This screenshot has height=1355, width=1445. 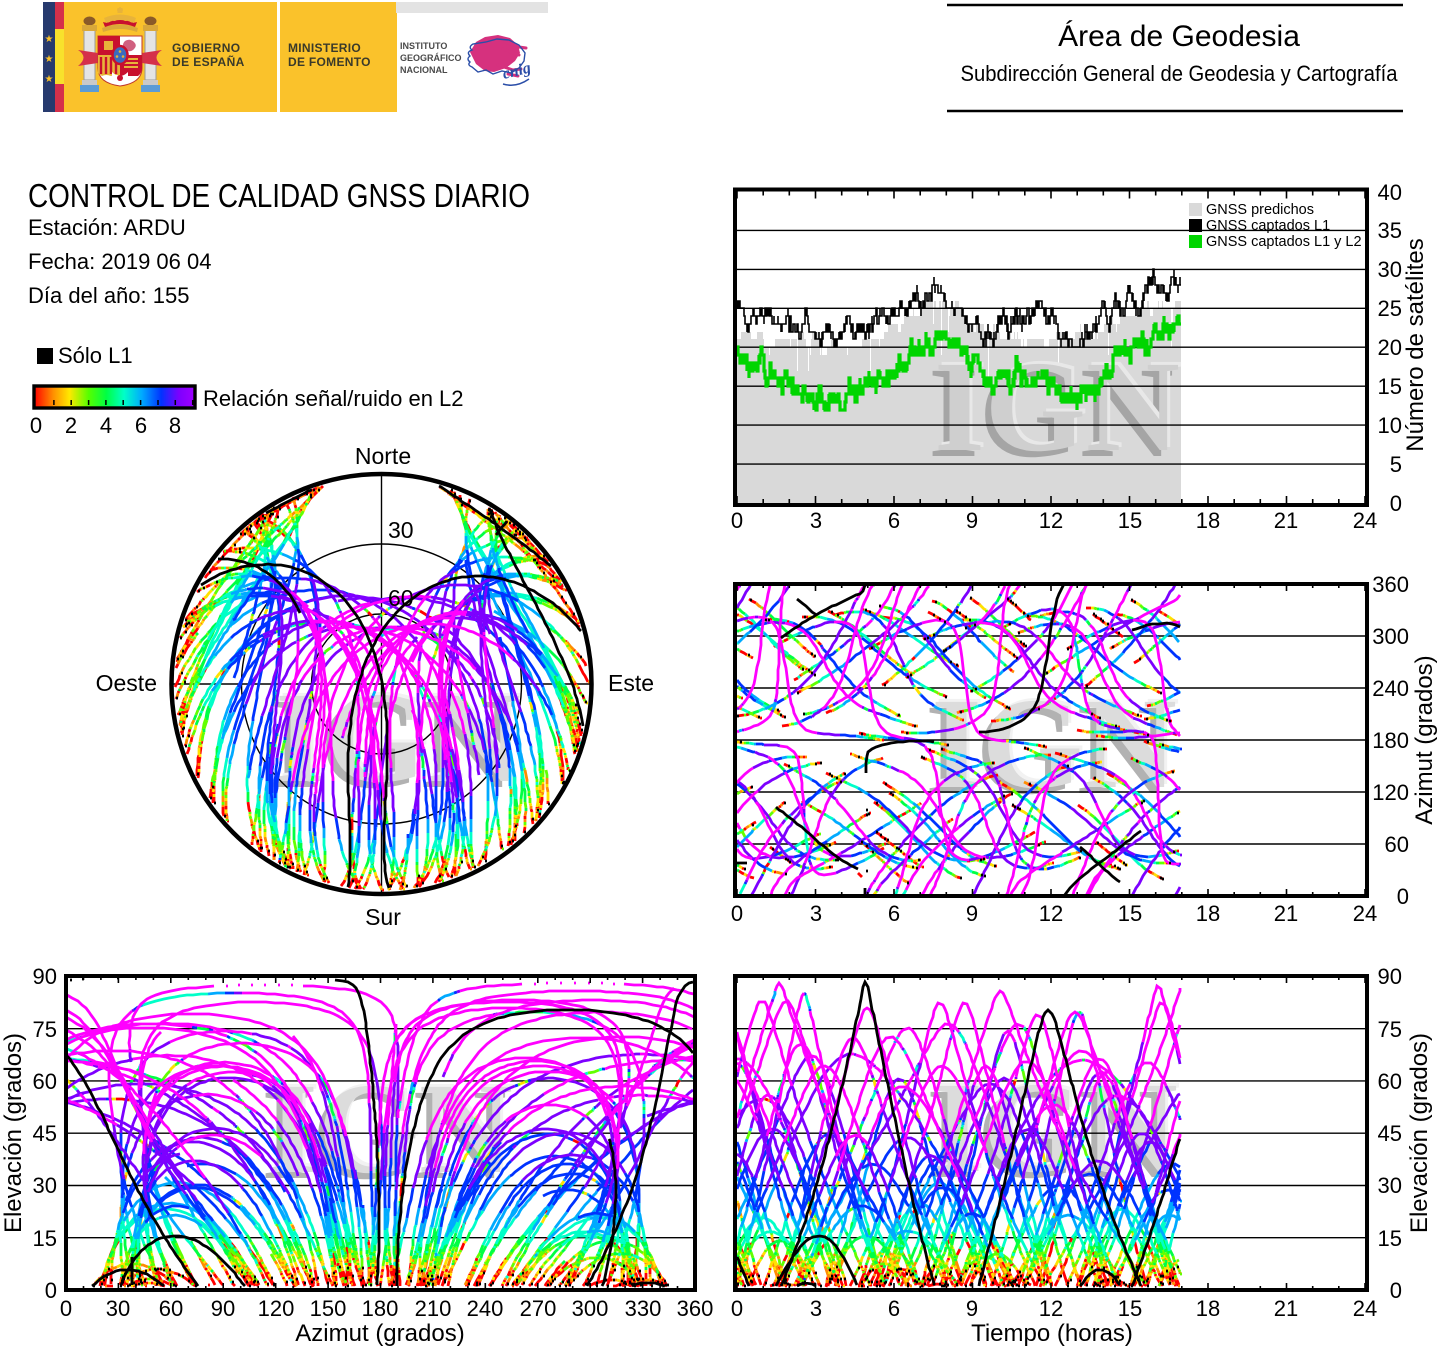 I want to click on svg-text: MINISTERIO, so click(x=324, y=48).